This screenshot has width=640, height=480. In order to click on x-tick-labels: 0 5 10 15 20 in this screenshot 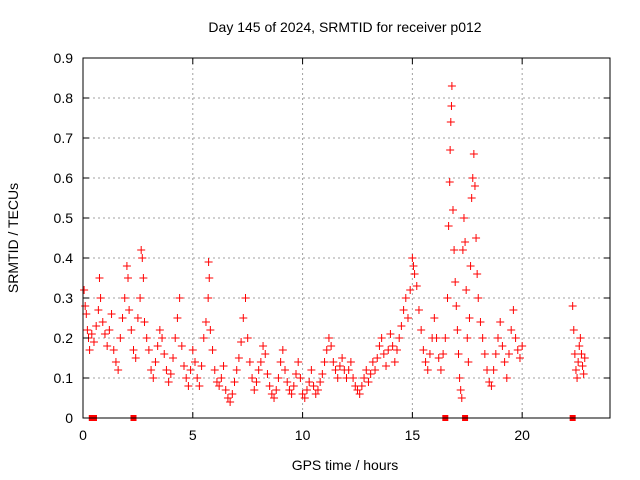, I will do `click(304, 435)`.